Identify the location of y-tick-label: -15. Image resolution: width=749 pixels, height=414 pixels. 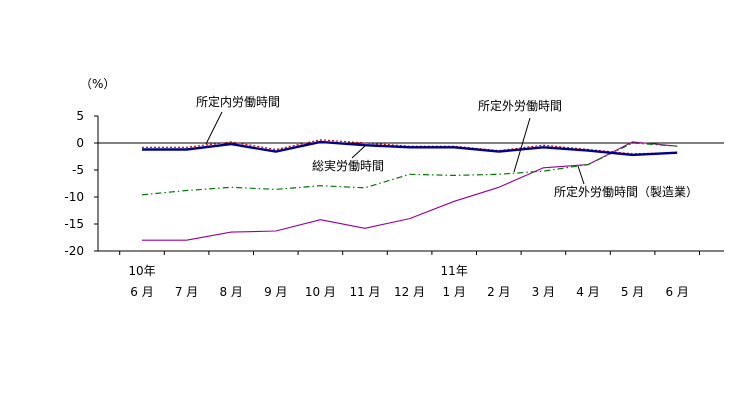
(74, 224).